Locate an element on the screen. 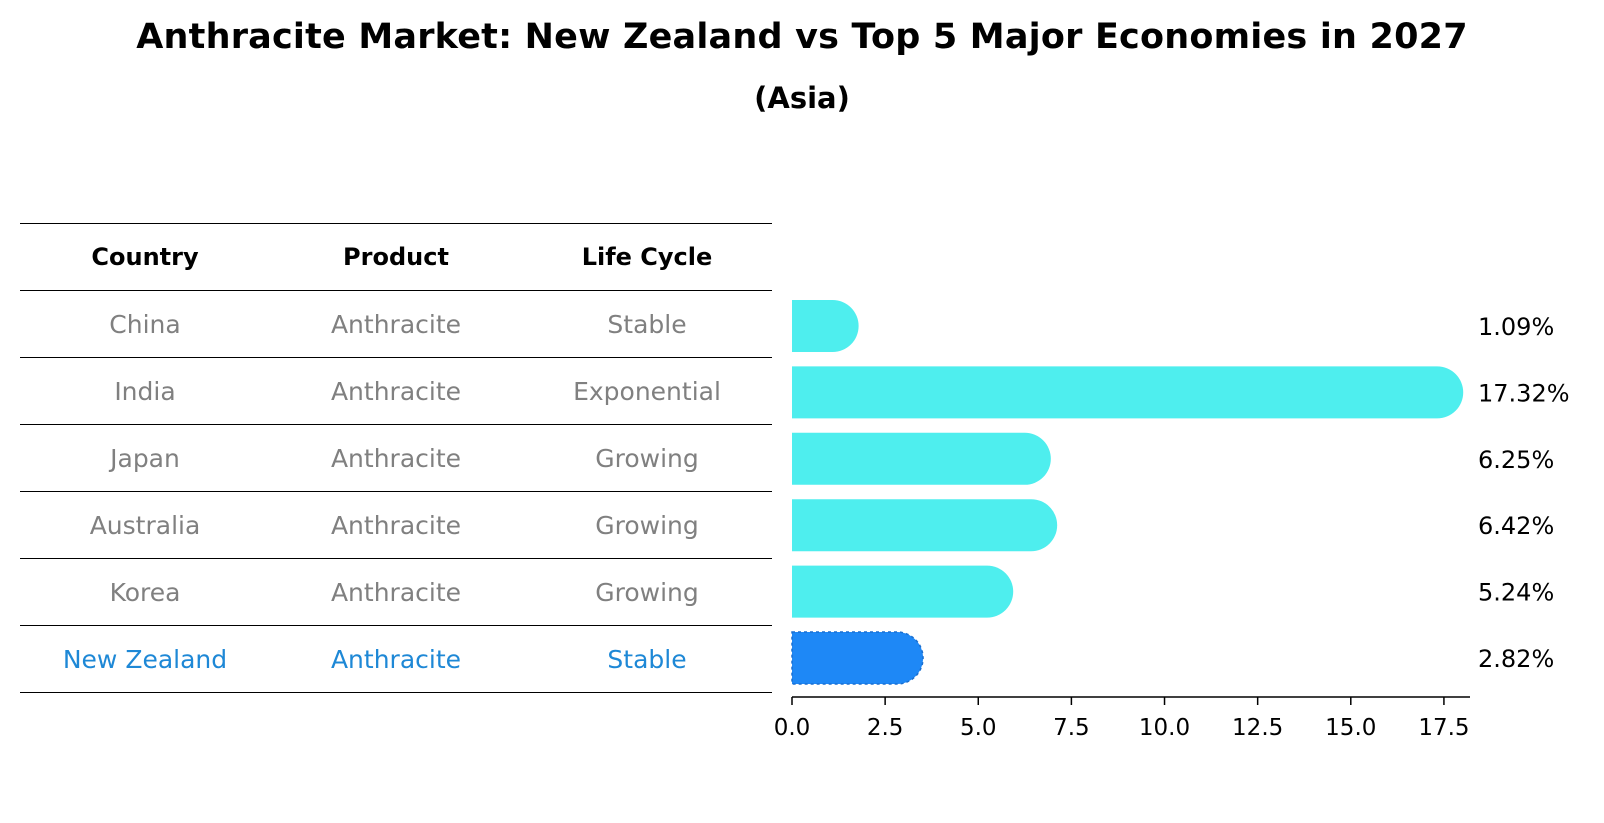  table-row-highlight: New Zealand Anthracite Stable is located at coordinates (396, 659).